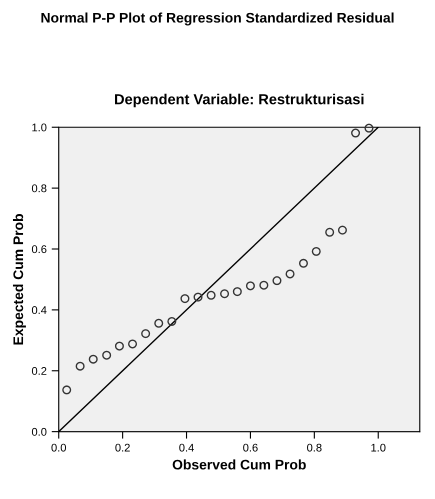  Describe the element at coordinates (314, 448) in the screenshot. I see `x-tick-label: 0.8` at that location.